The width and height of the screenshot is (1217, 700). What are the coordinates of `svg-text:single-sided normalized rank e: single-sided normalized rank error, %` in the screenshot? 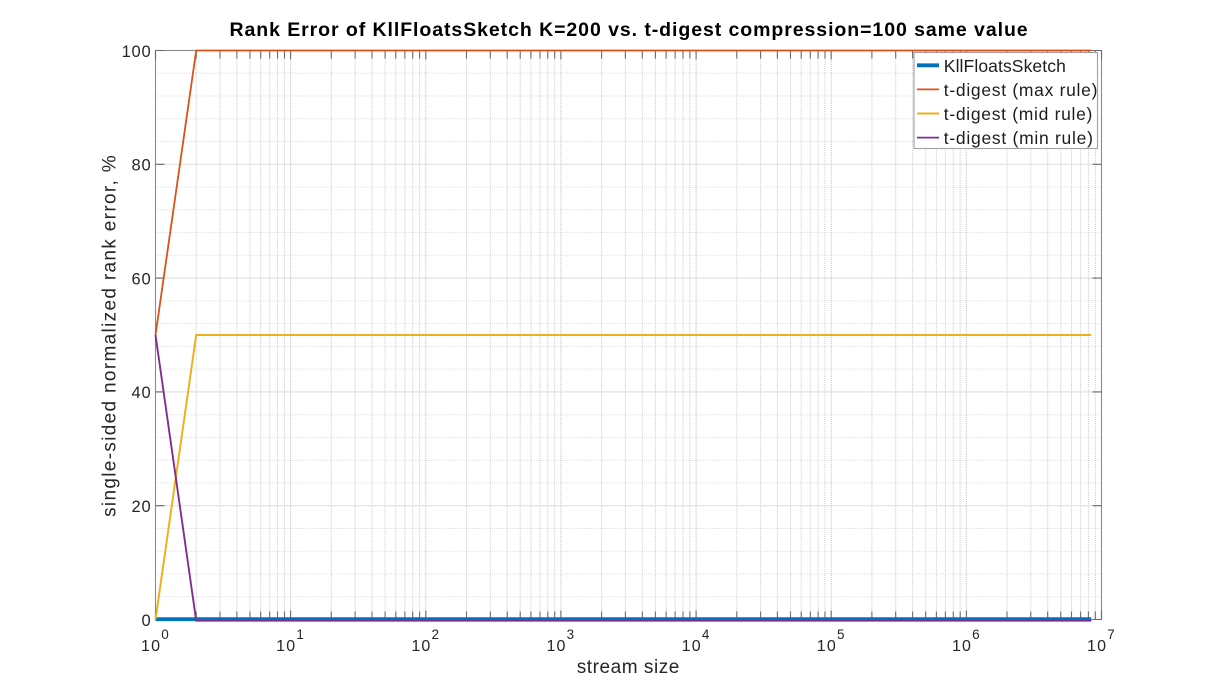 It's located at (110, 335).